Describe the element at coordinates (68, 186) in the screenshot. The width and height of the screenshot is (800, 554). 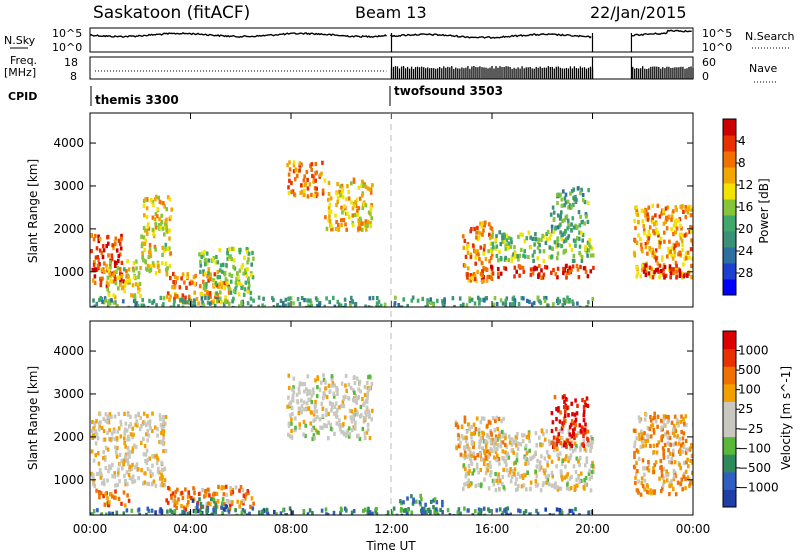
I see `ytick-label: 3000` at that location.